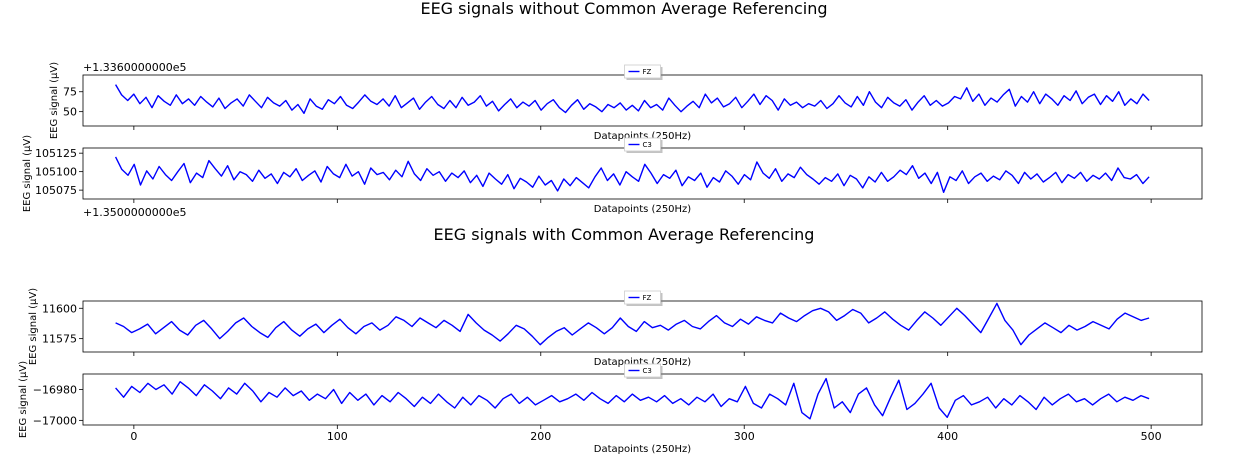  I want to click on x-tick-label: 0, so click(133, 436).